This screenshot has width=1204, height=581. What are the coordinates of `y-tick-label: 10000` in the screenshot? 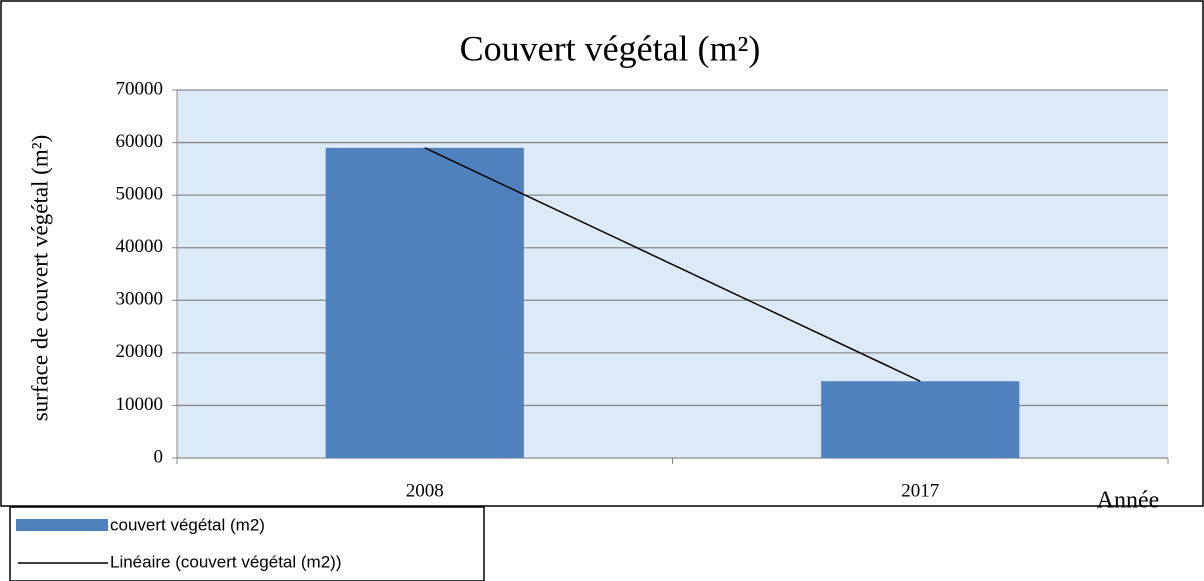 It's located at (140, 404).